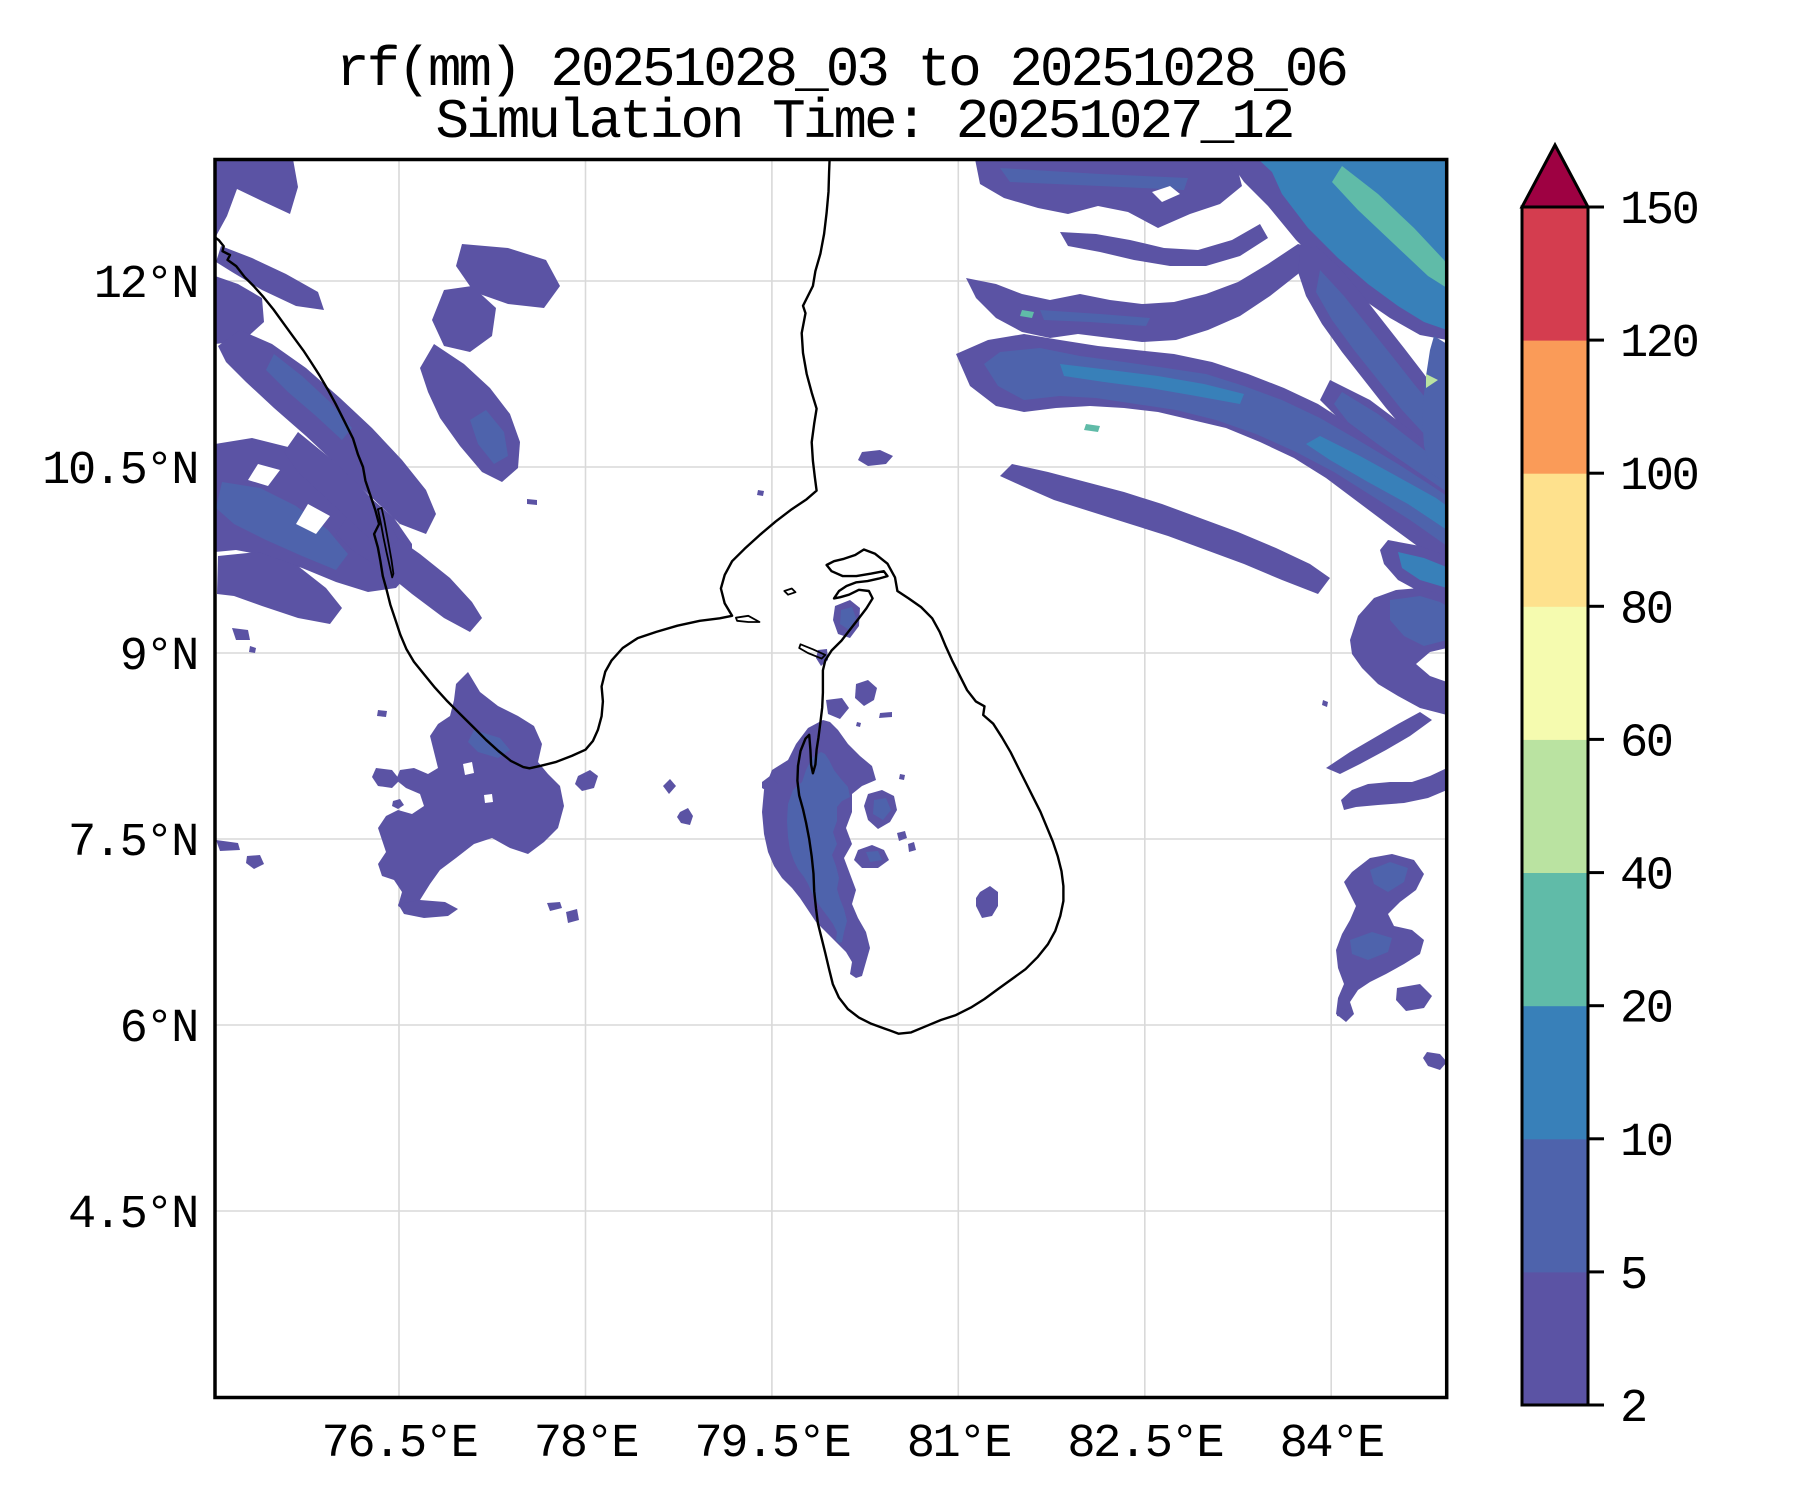 The height and width of the screenshot is (1505, 1800). What do you see at coordinates (1659, 477) in the screenshot?
I see `svg-text: 100` at bounding box center [1659, 477].